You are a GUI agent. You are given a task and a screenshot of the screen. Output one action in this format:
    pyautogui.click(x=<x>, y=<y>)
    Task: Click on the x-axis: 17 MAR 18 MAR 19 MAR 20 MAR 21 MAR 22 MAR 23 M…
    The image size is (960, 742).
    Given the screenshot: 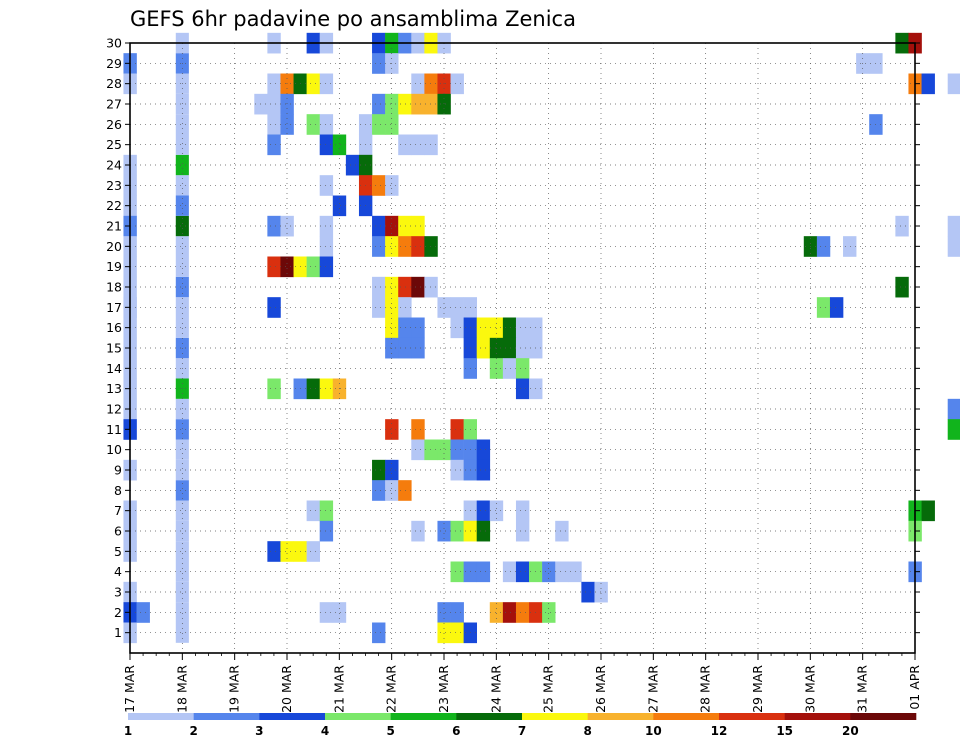 What is the action you would take?
    pyautogui.click(x=522, y=683)
    